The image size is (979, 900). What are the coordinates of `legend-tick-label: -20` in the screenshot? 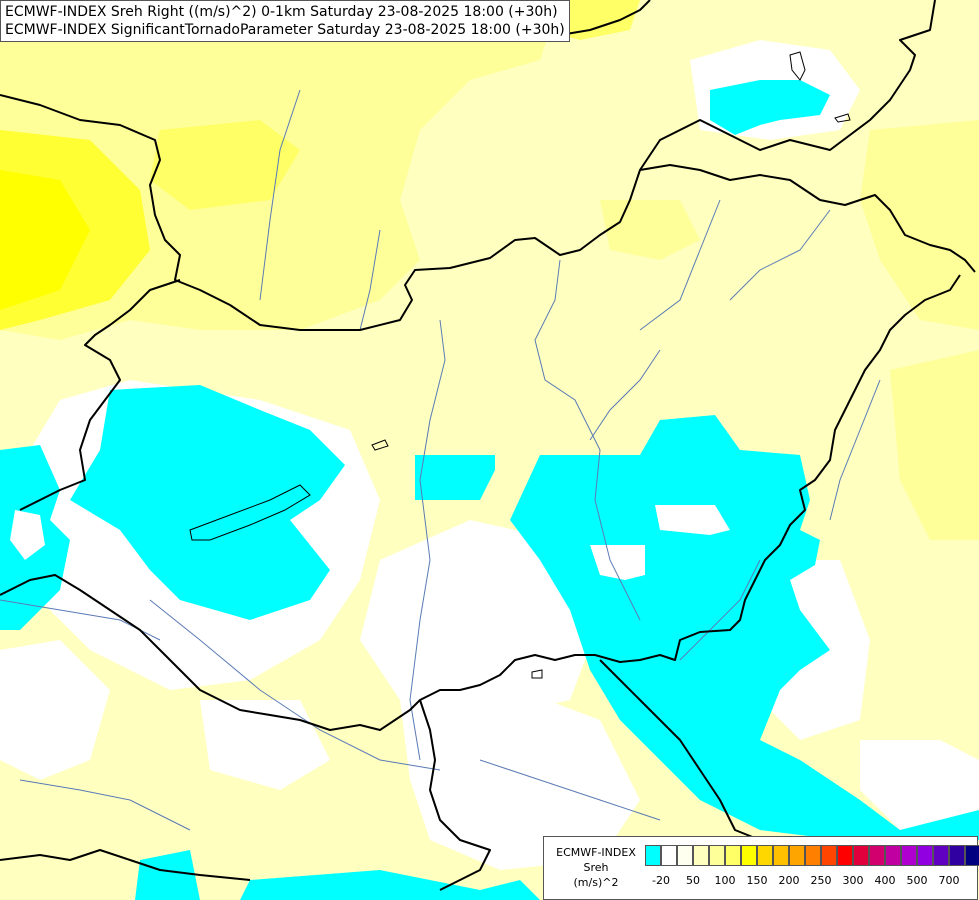 It's located at (661, 880).